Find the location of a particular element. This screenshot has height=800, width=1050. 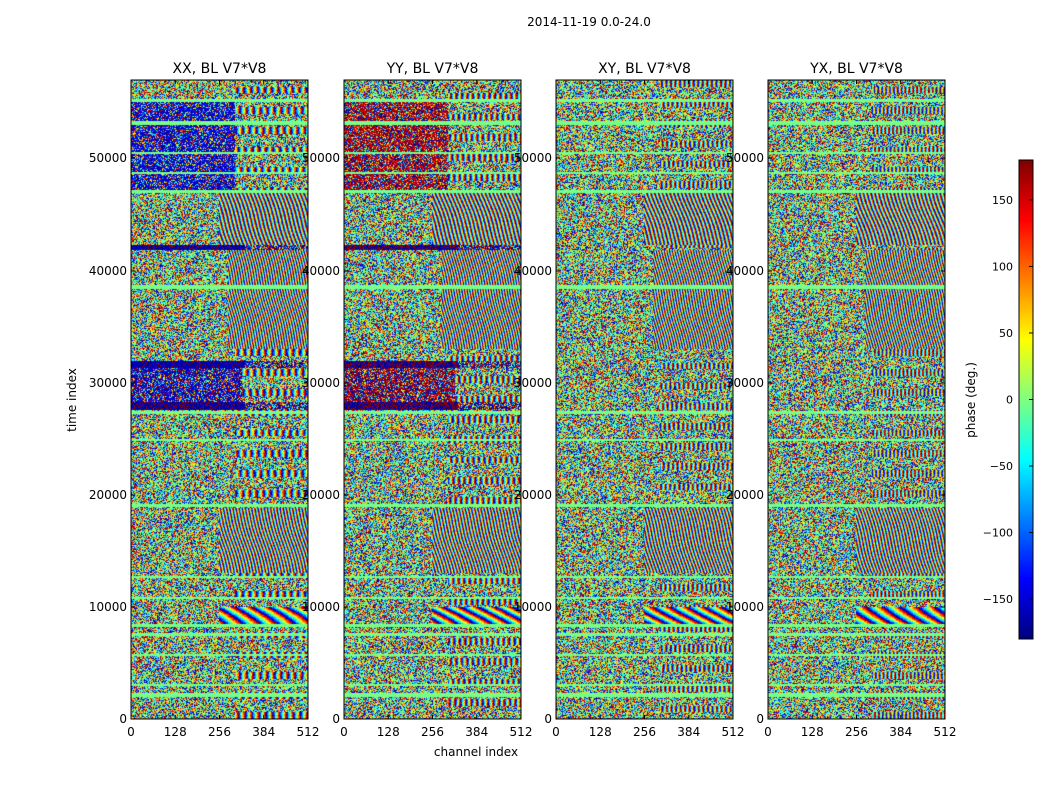

colorbar: −150 −100 −50 0 50 100 150 is located at coordinates (1008, 399).